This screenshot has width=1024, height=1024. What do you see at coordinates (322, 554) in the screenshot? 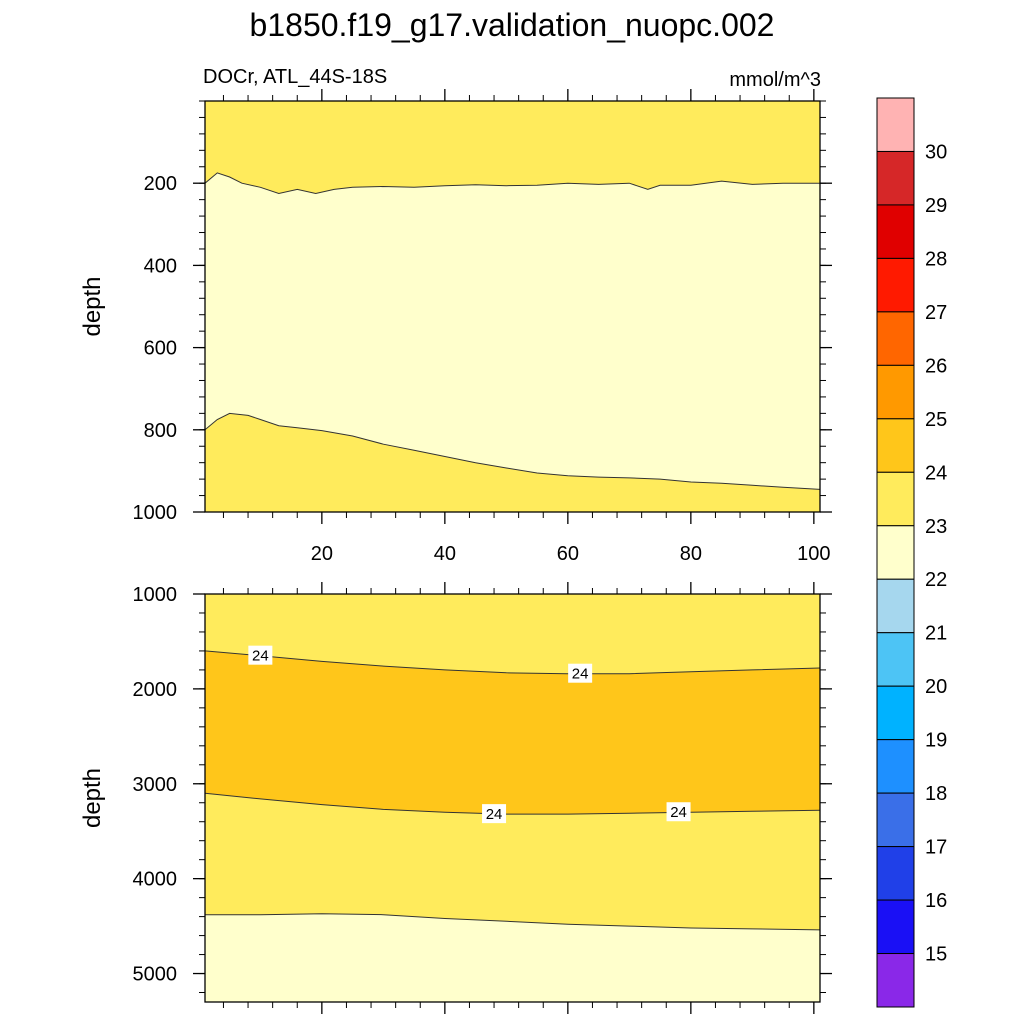
I see `upper-x-tick-label-0: 20` at bounding box center [322, 554].